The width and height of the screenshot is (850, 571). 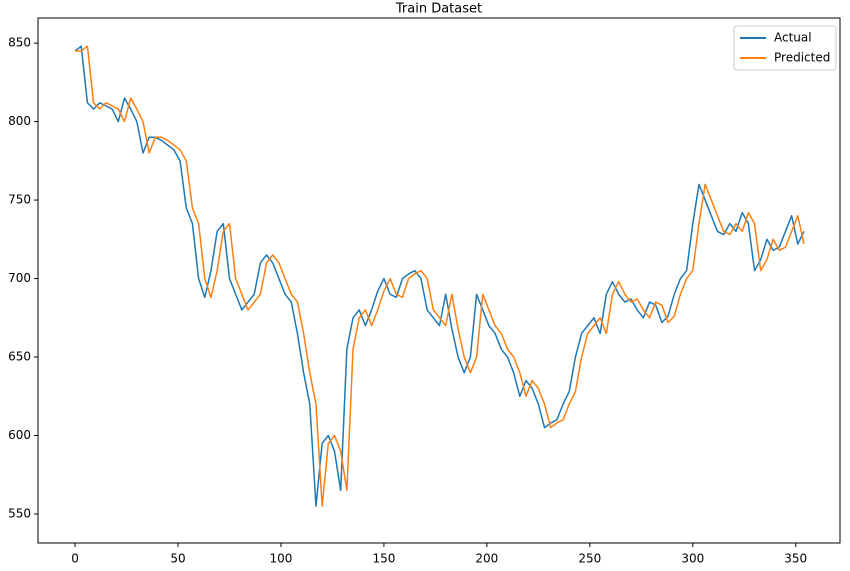 I want to click on legend-label: Actual, so click(x=793, y=38).